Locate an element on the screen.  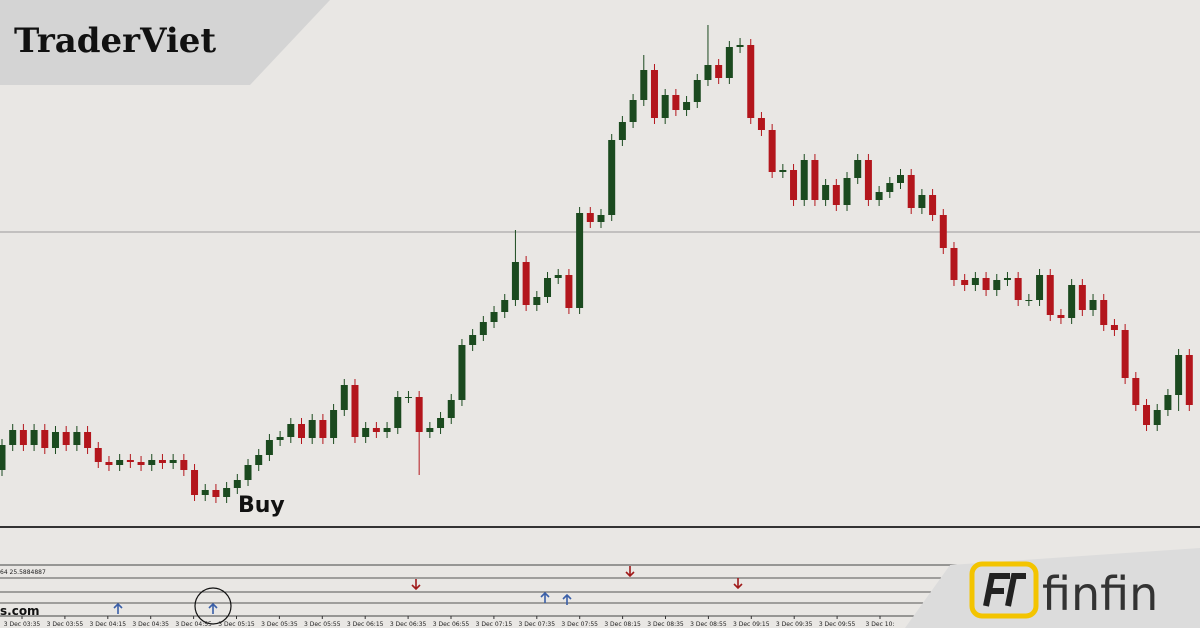
x-tick-label: 3 Dec 08:35 is located at coordinates (665, 624).